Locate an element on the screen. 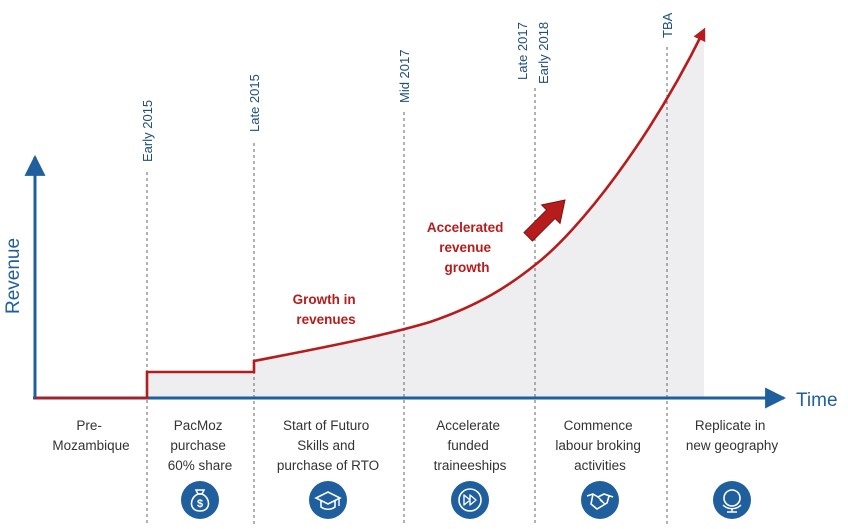  accelerated-growth-arrow is located at coordinates (544, 220).